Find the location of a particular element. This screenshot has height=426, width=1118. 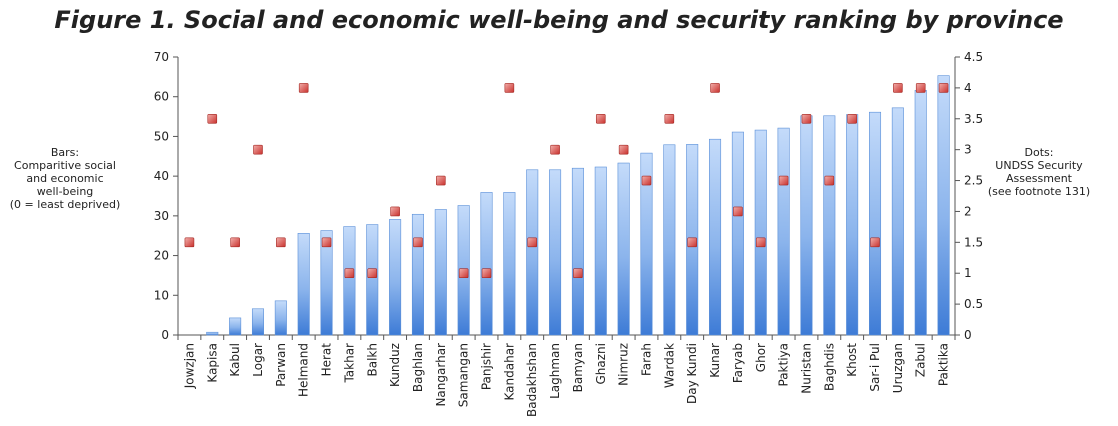

y-tick-label-left: 60 is located at coordinates (161, 97).